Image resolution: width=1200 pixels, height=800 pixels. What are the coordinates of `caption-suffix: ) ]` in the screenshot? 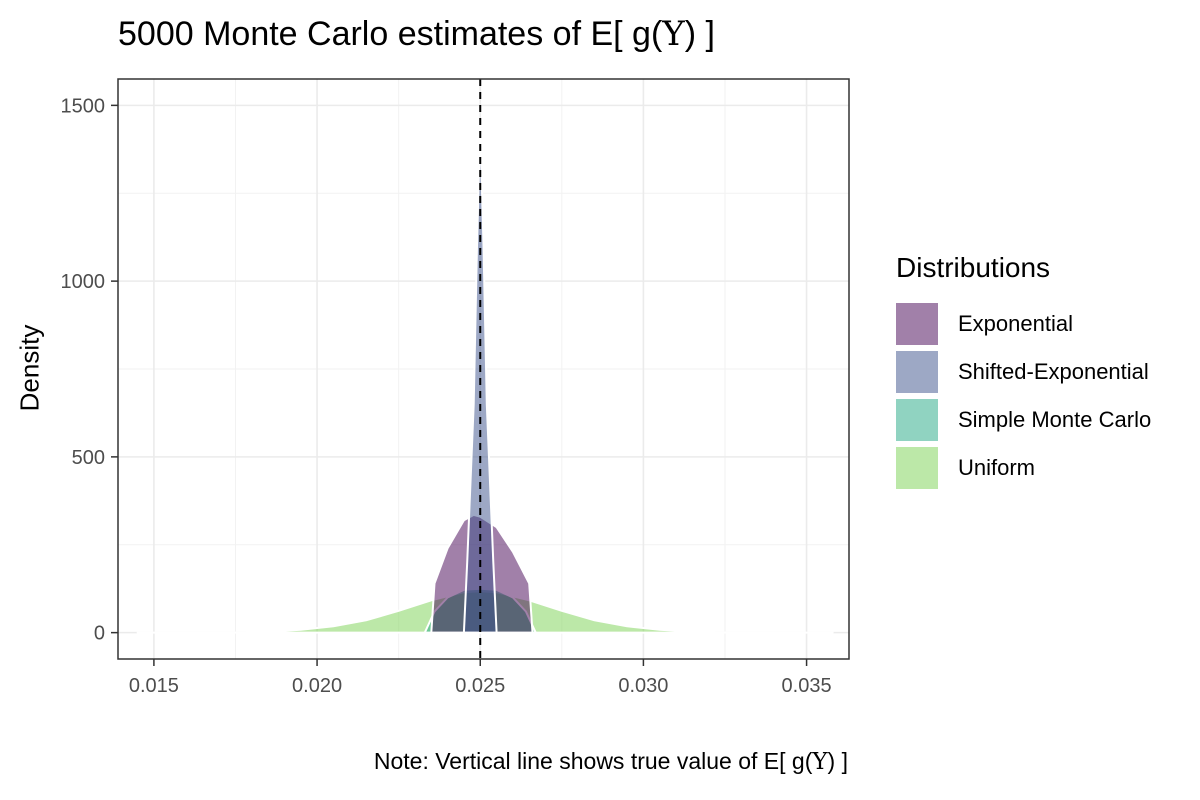 It's located at (837, 761).